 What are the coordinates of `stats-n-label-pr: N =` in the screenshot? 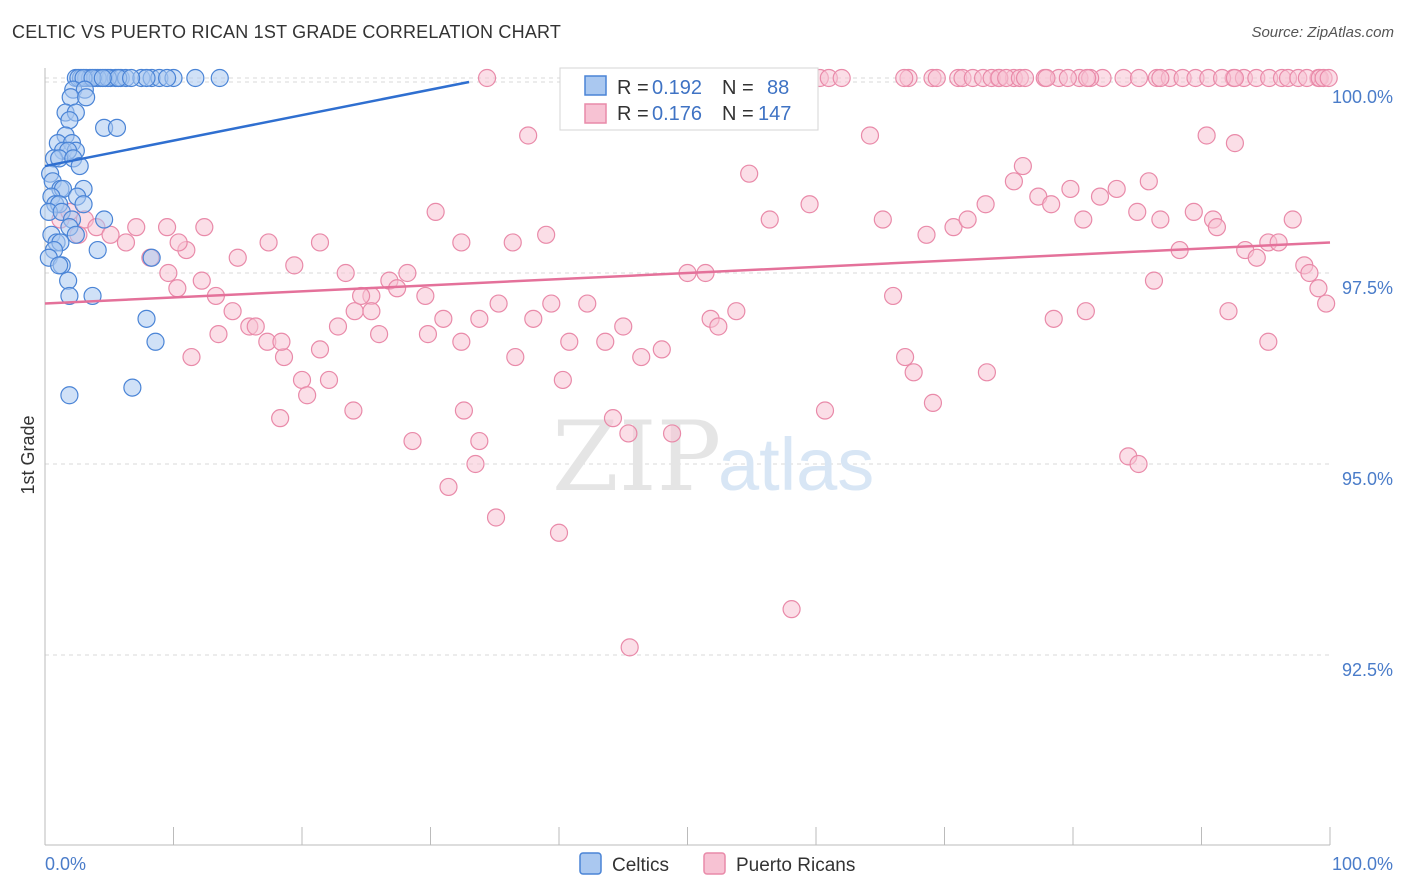 It's located at (738, 114).